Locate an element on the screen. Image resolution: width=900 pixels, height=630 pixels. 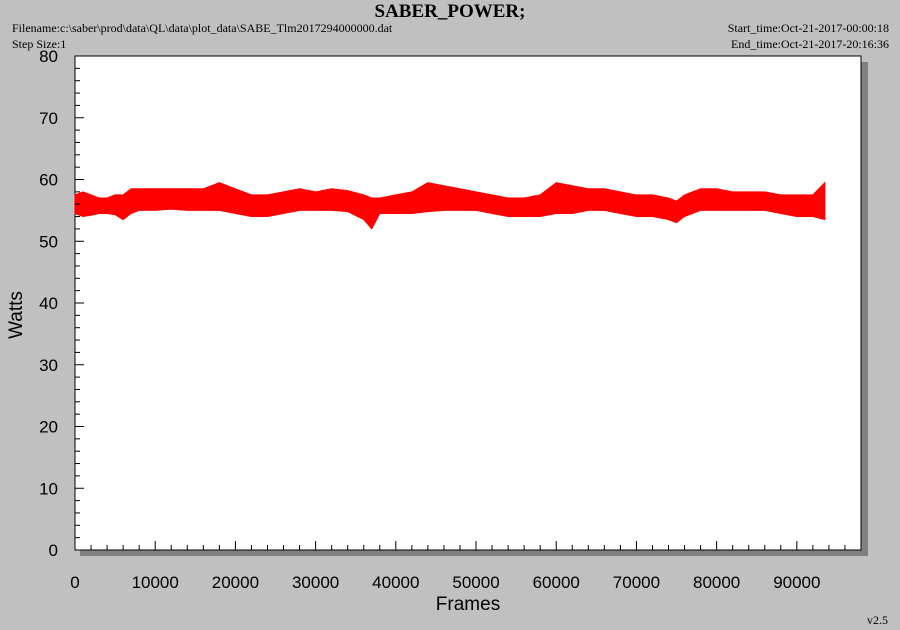
x-tick-label: 20000 is located at coordinates (235, 582).